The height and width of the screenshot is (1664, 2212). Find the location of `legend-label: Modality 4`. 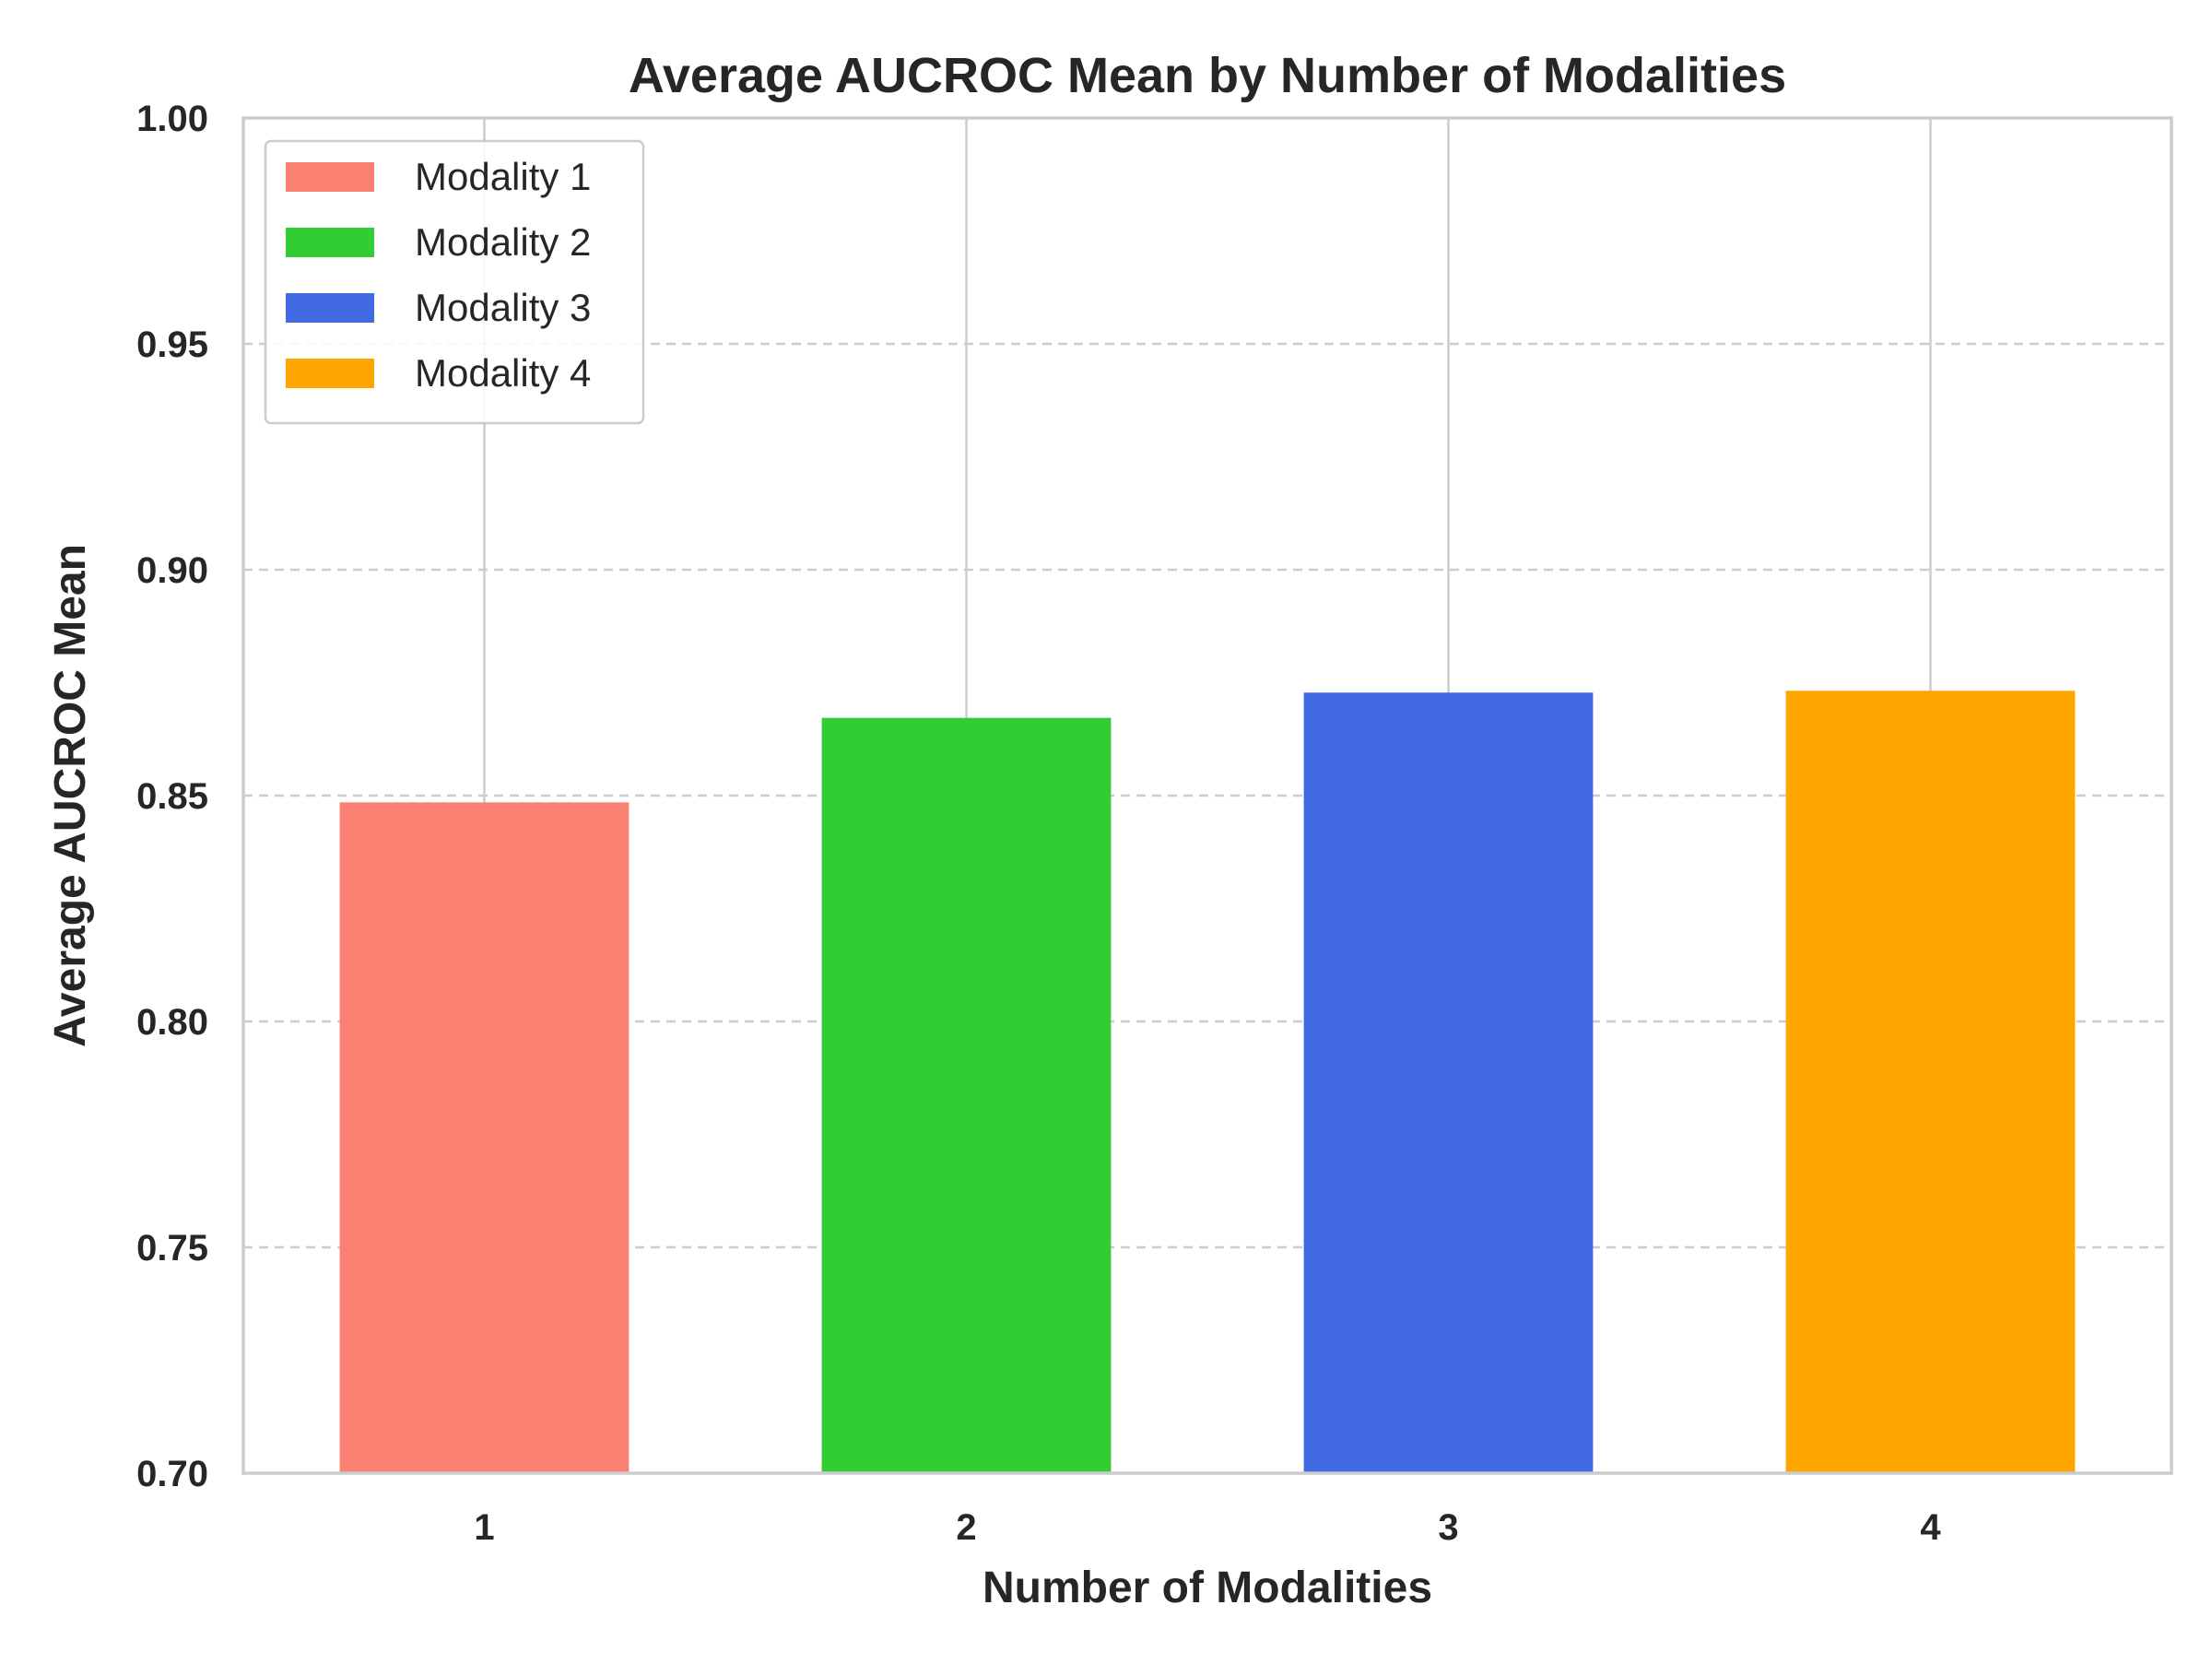

legend-label: Modality 4 is located at coordinates (503, 373).